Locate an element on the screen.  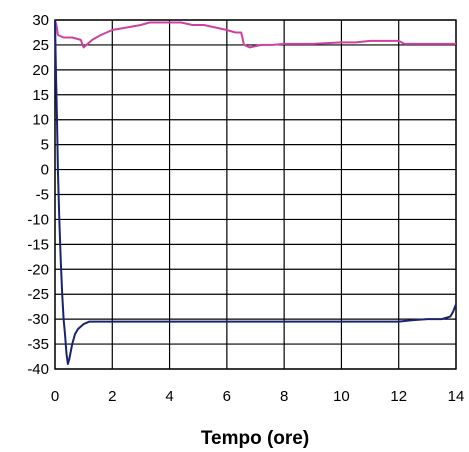
y-axis-tick-labels: 30 25 20 15 10 5 0 -5 -10 -15 -20 -25 -30 -35 -40 is located at coordinates (38, 195).